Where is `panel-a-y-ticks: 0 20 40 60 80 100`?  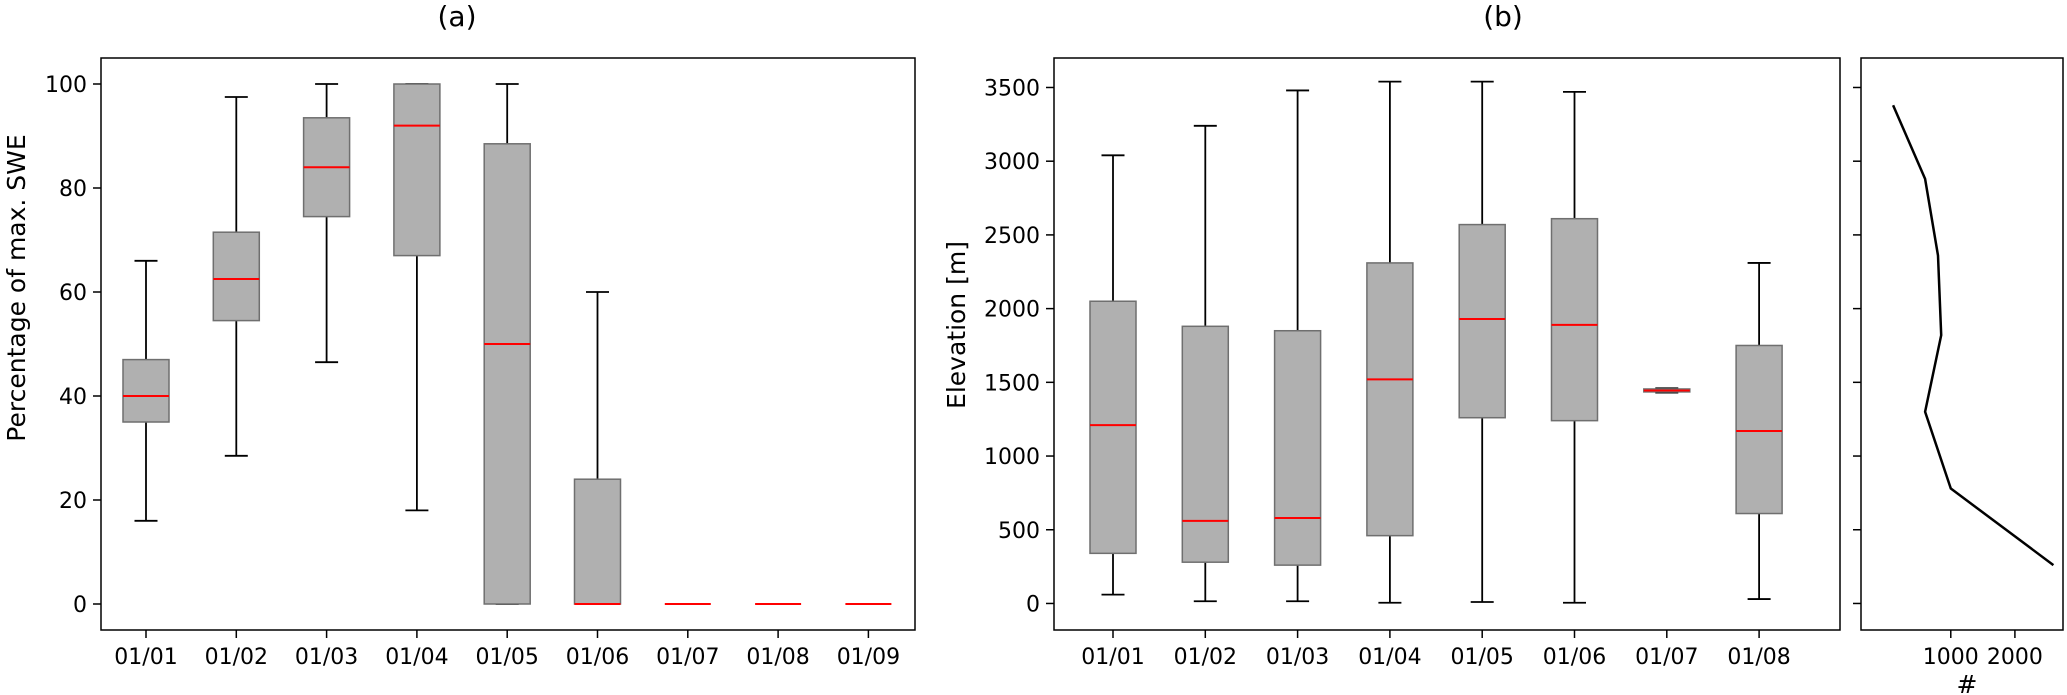 panel-a-y-ticks: 0 20 40 60 80 100 is located at coordinates (73, 345).